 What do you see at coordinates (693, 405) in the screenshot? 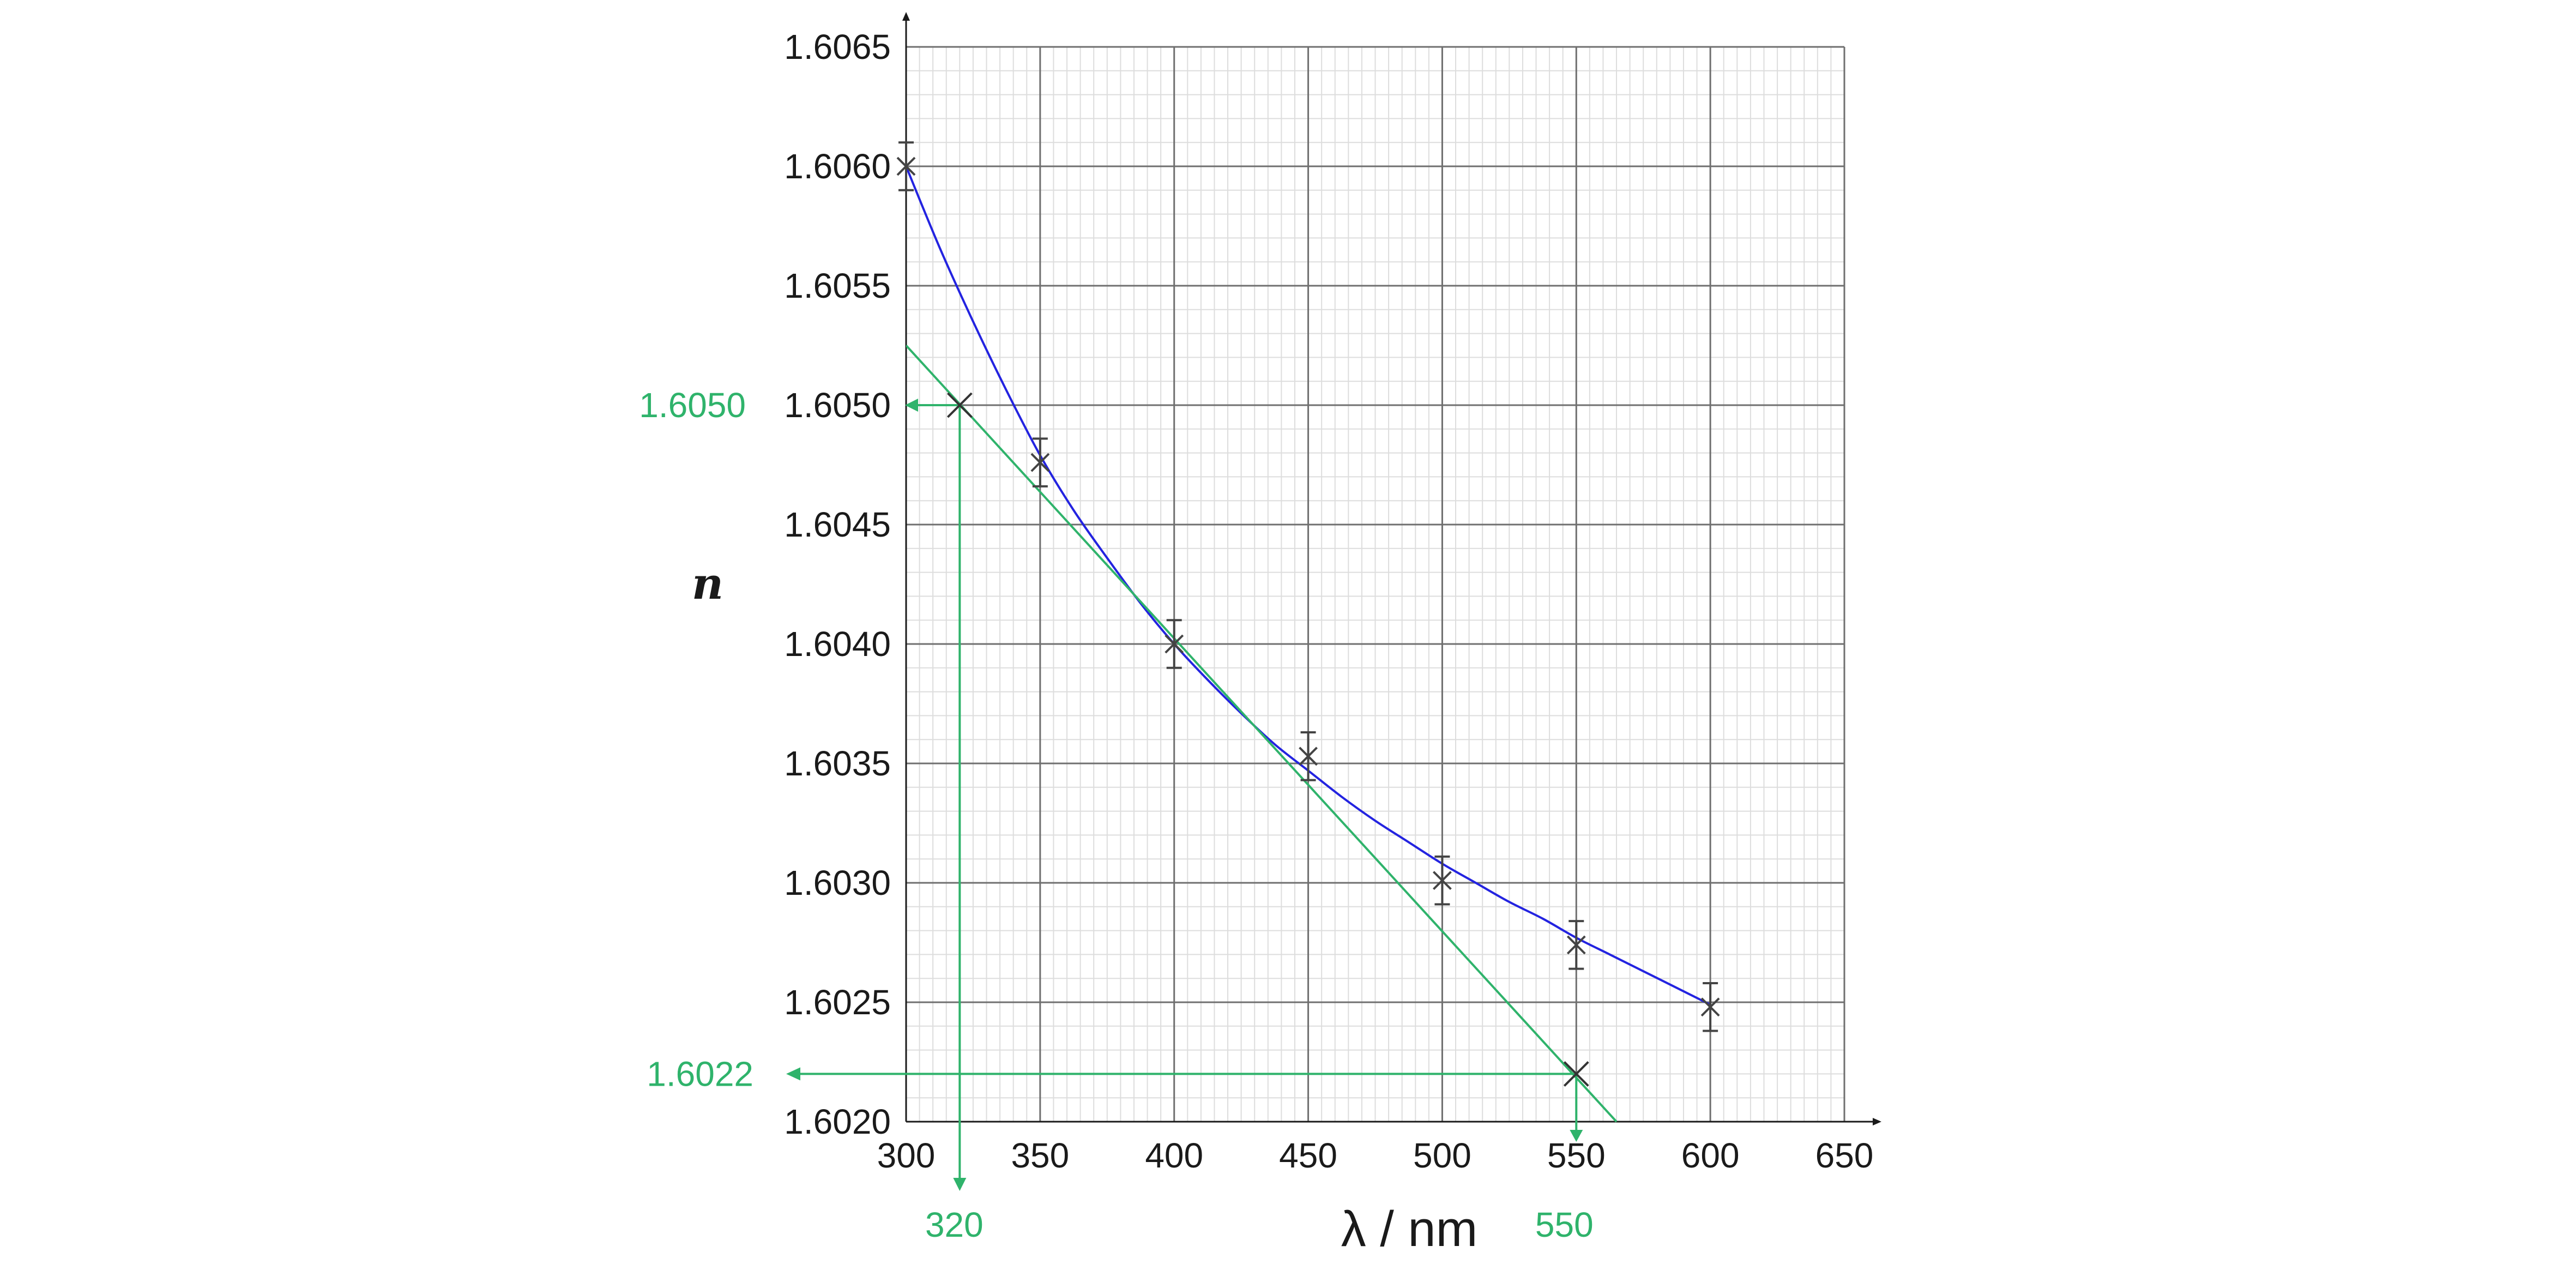
I see `annotation-label: 1.6050` at bounding box center [693, 405].